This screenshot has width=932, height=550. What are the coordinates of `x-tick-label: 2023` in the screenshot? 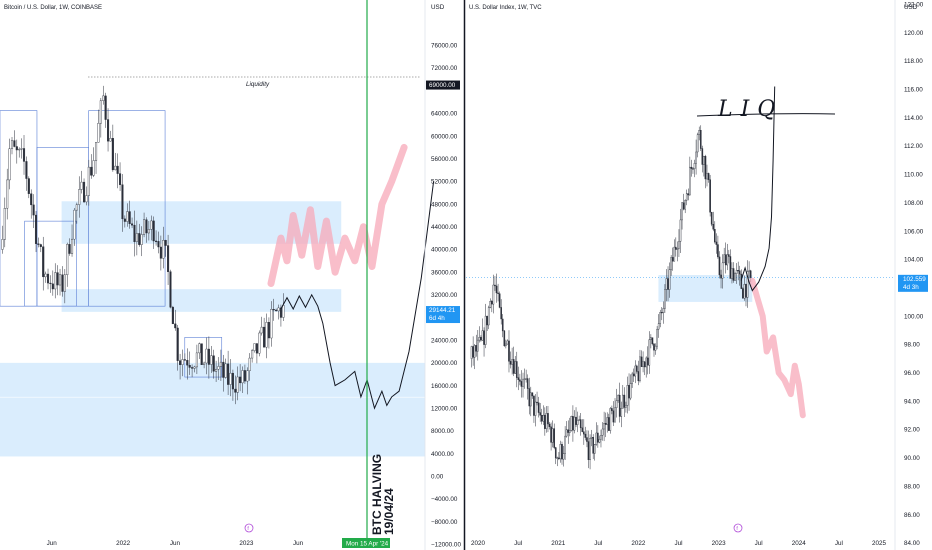 It's located at (719, 543).